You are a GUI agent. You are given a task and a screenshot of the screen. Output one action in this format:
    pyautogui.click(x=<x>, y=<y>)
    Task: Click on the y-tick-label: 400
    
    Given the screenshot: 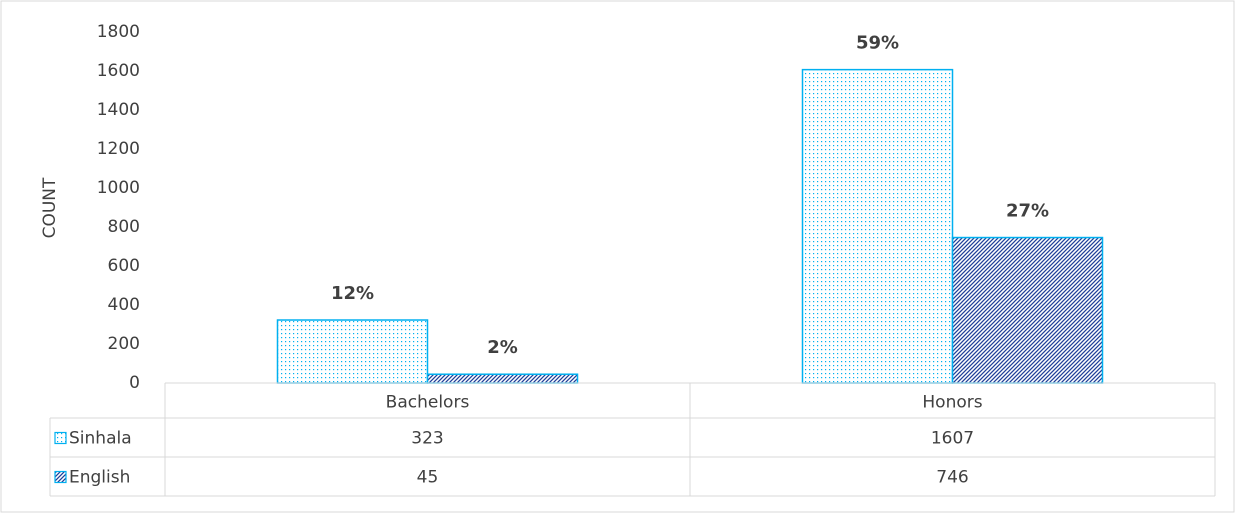 What is the action you would take?
    pyautogui.click(x=124, y=305)
    